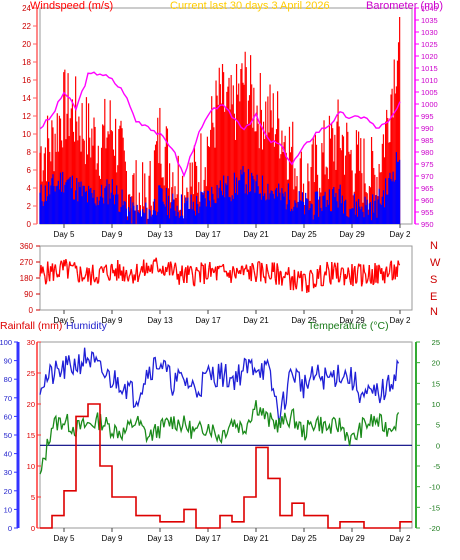  What do you see at coordinates (31, 342) in the screenshot?
I see `rain-axis-tick-label: 30` at bounding box center [31, 342].